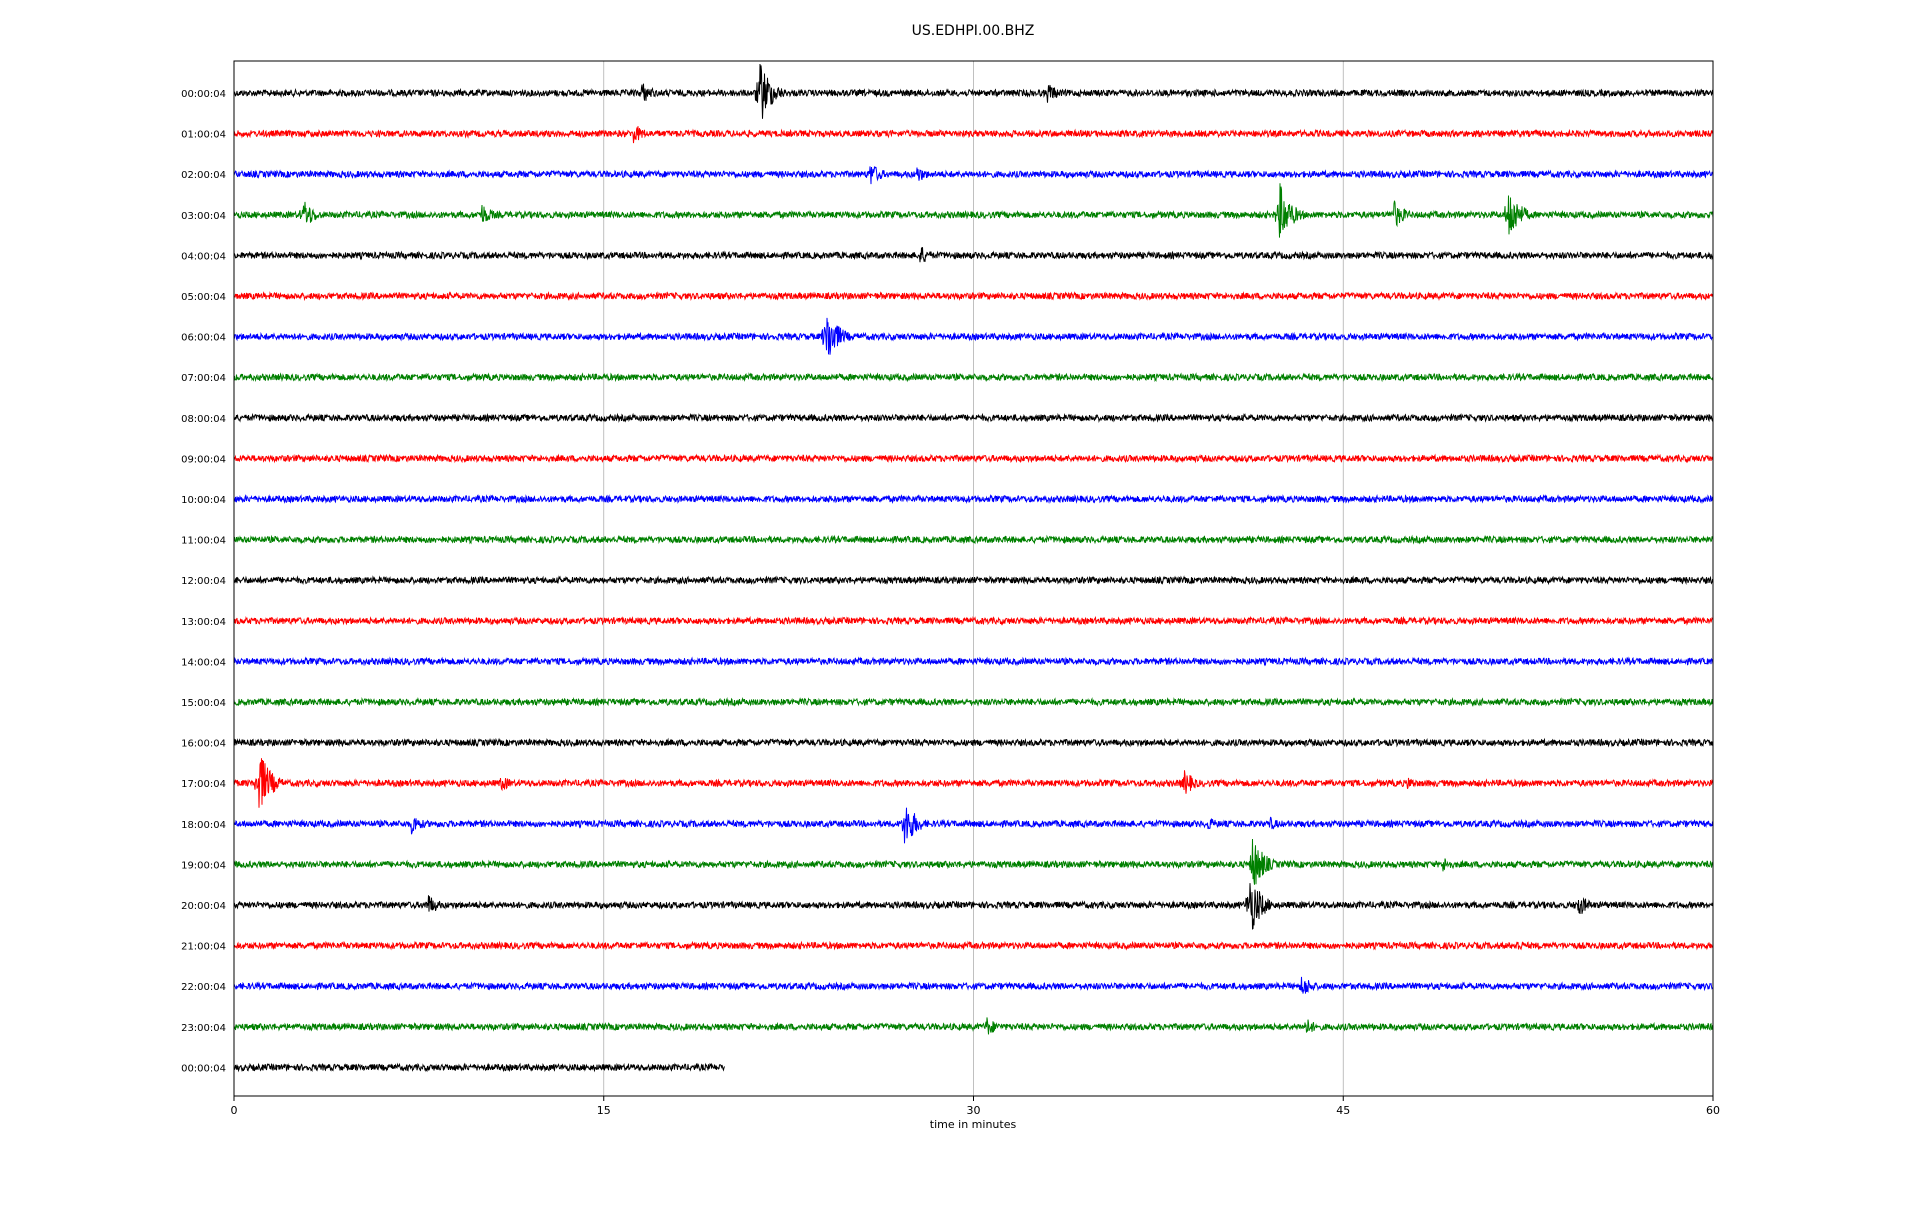 The height and width of the screenshot is (1205, 1920). What do you see at coordinates (203, 703) in the screenshot?
I see `row-time-label: 15:00:04` at bounding box center [203, 703].